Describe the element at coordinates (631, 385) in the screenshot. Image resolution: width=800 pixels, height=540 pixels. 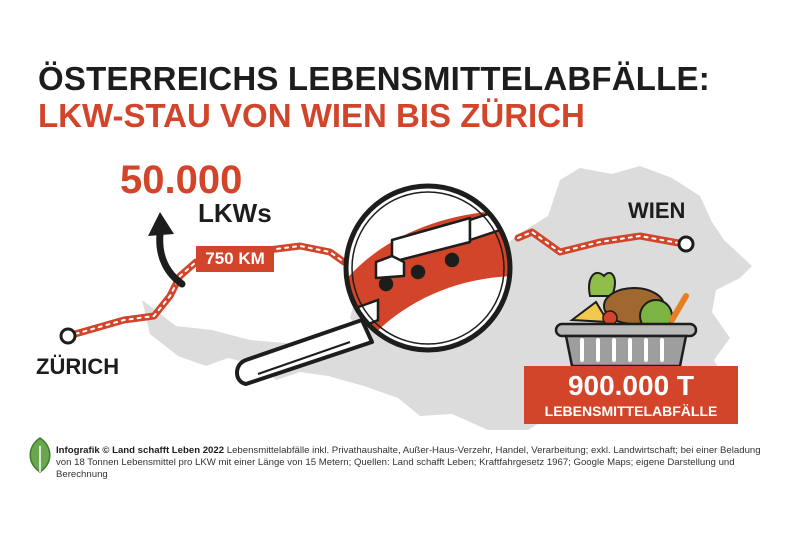
I see `waste-amount: 900.000 T` at that location.